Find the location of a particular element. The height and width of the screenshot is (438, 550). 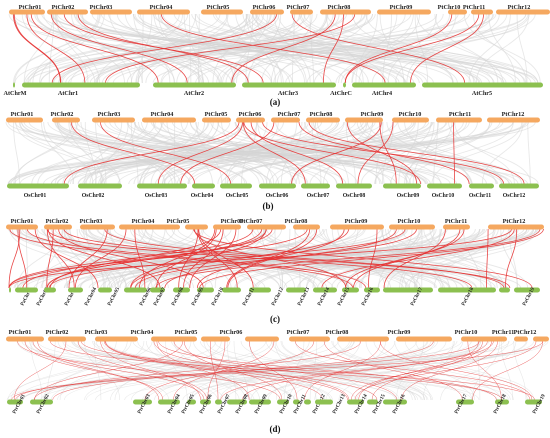

bottom-chromosome-label: PaChr16 is located at coordinates (367, 296).